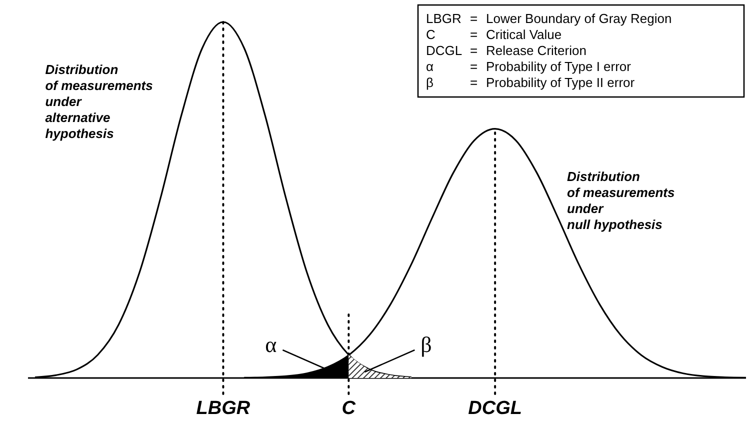  Describe the element at coordinates (549, 18) in the screenshot. I see `annotation: LBGR = Lower Boundary of Gray Region` at that location.